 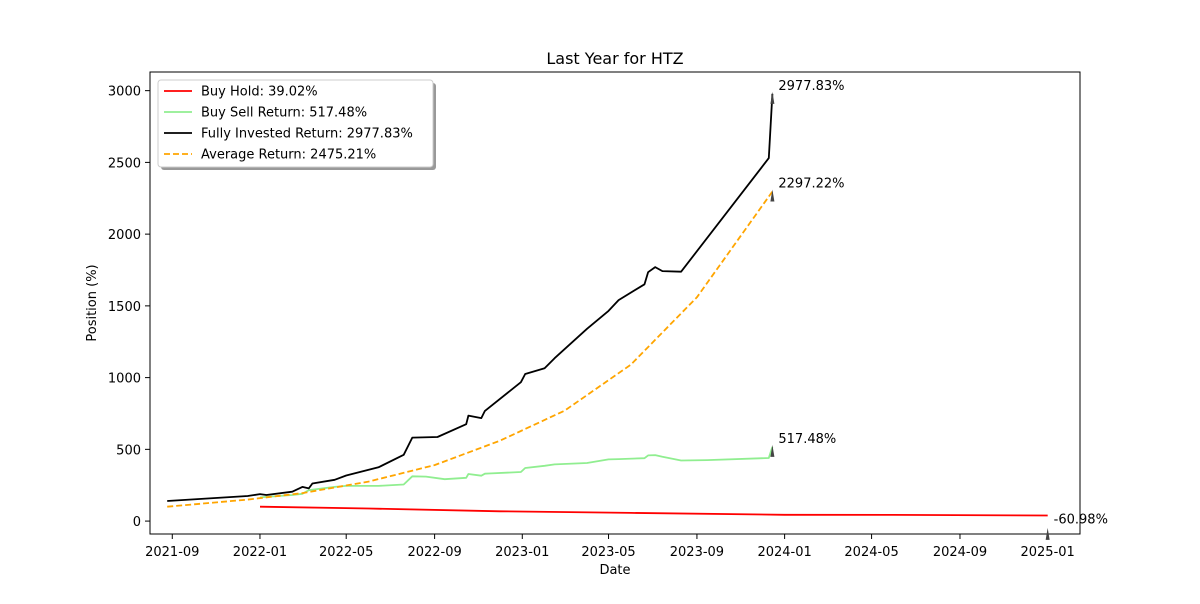 I want to click on x-tick-label: 2024-01, so click(x=784, y=552).